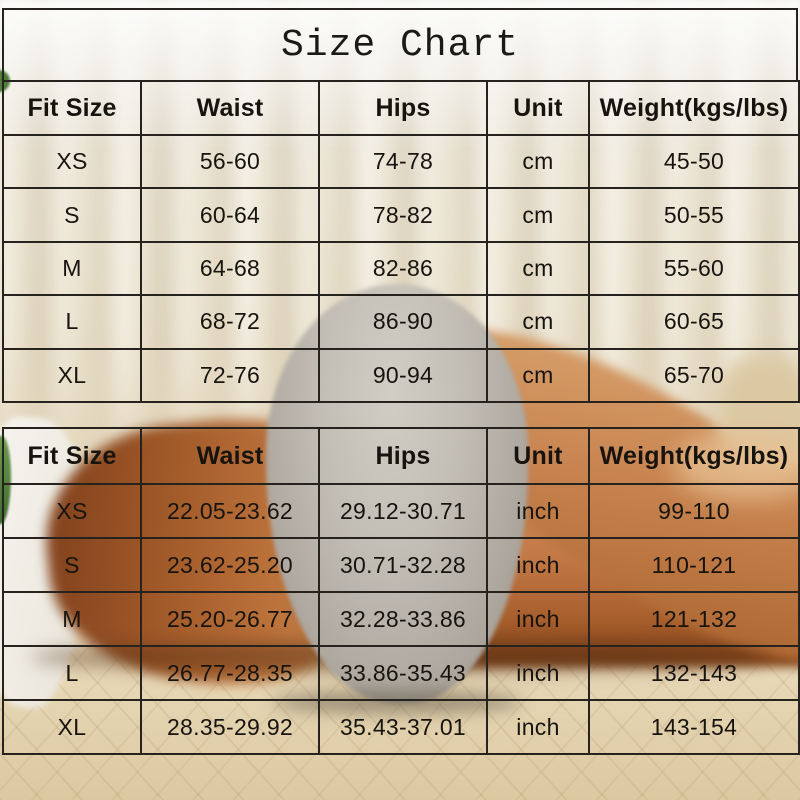 This screenshot has width=800, height=800. I want to click on cell-waist: 23.62-25.20, so click(230, 565).